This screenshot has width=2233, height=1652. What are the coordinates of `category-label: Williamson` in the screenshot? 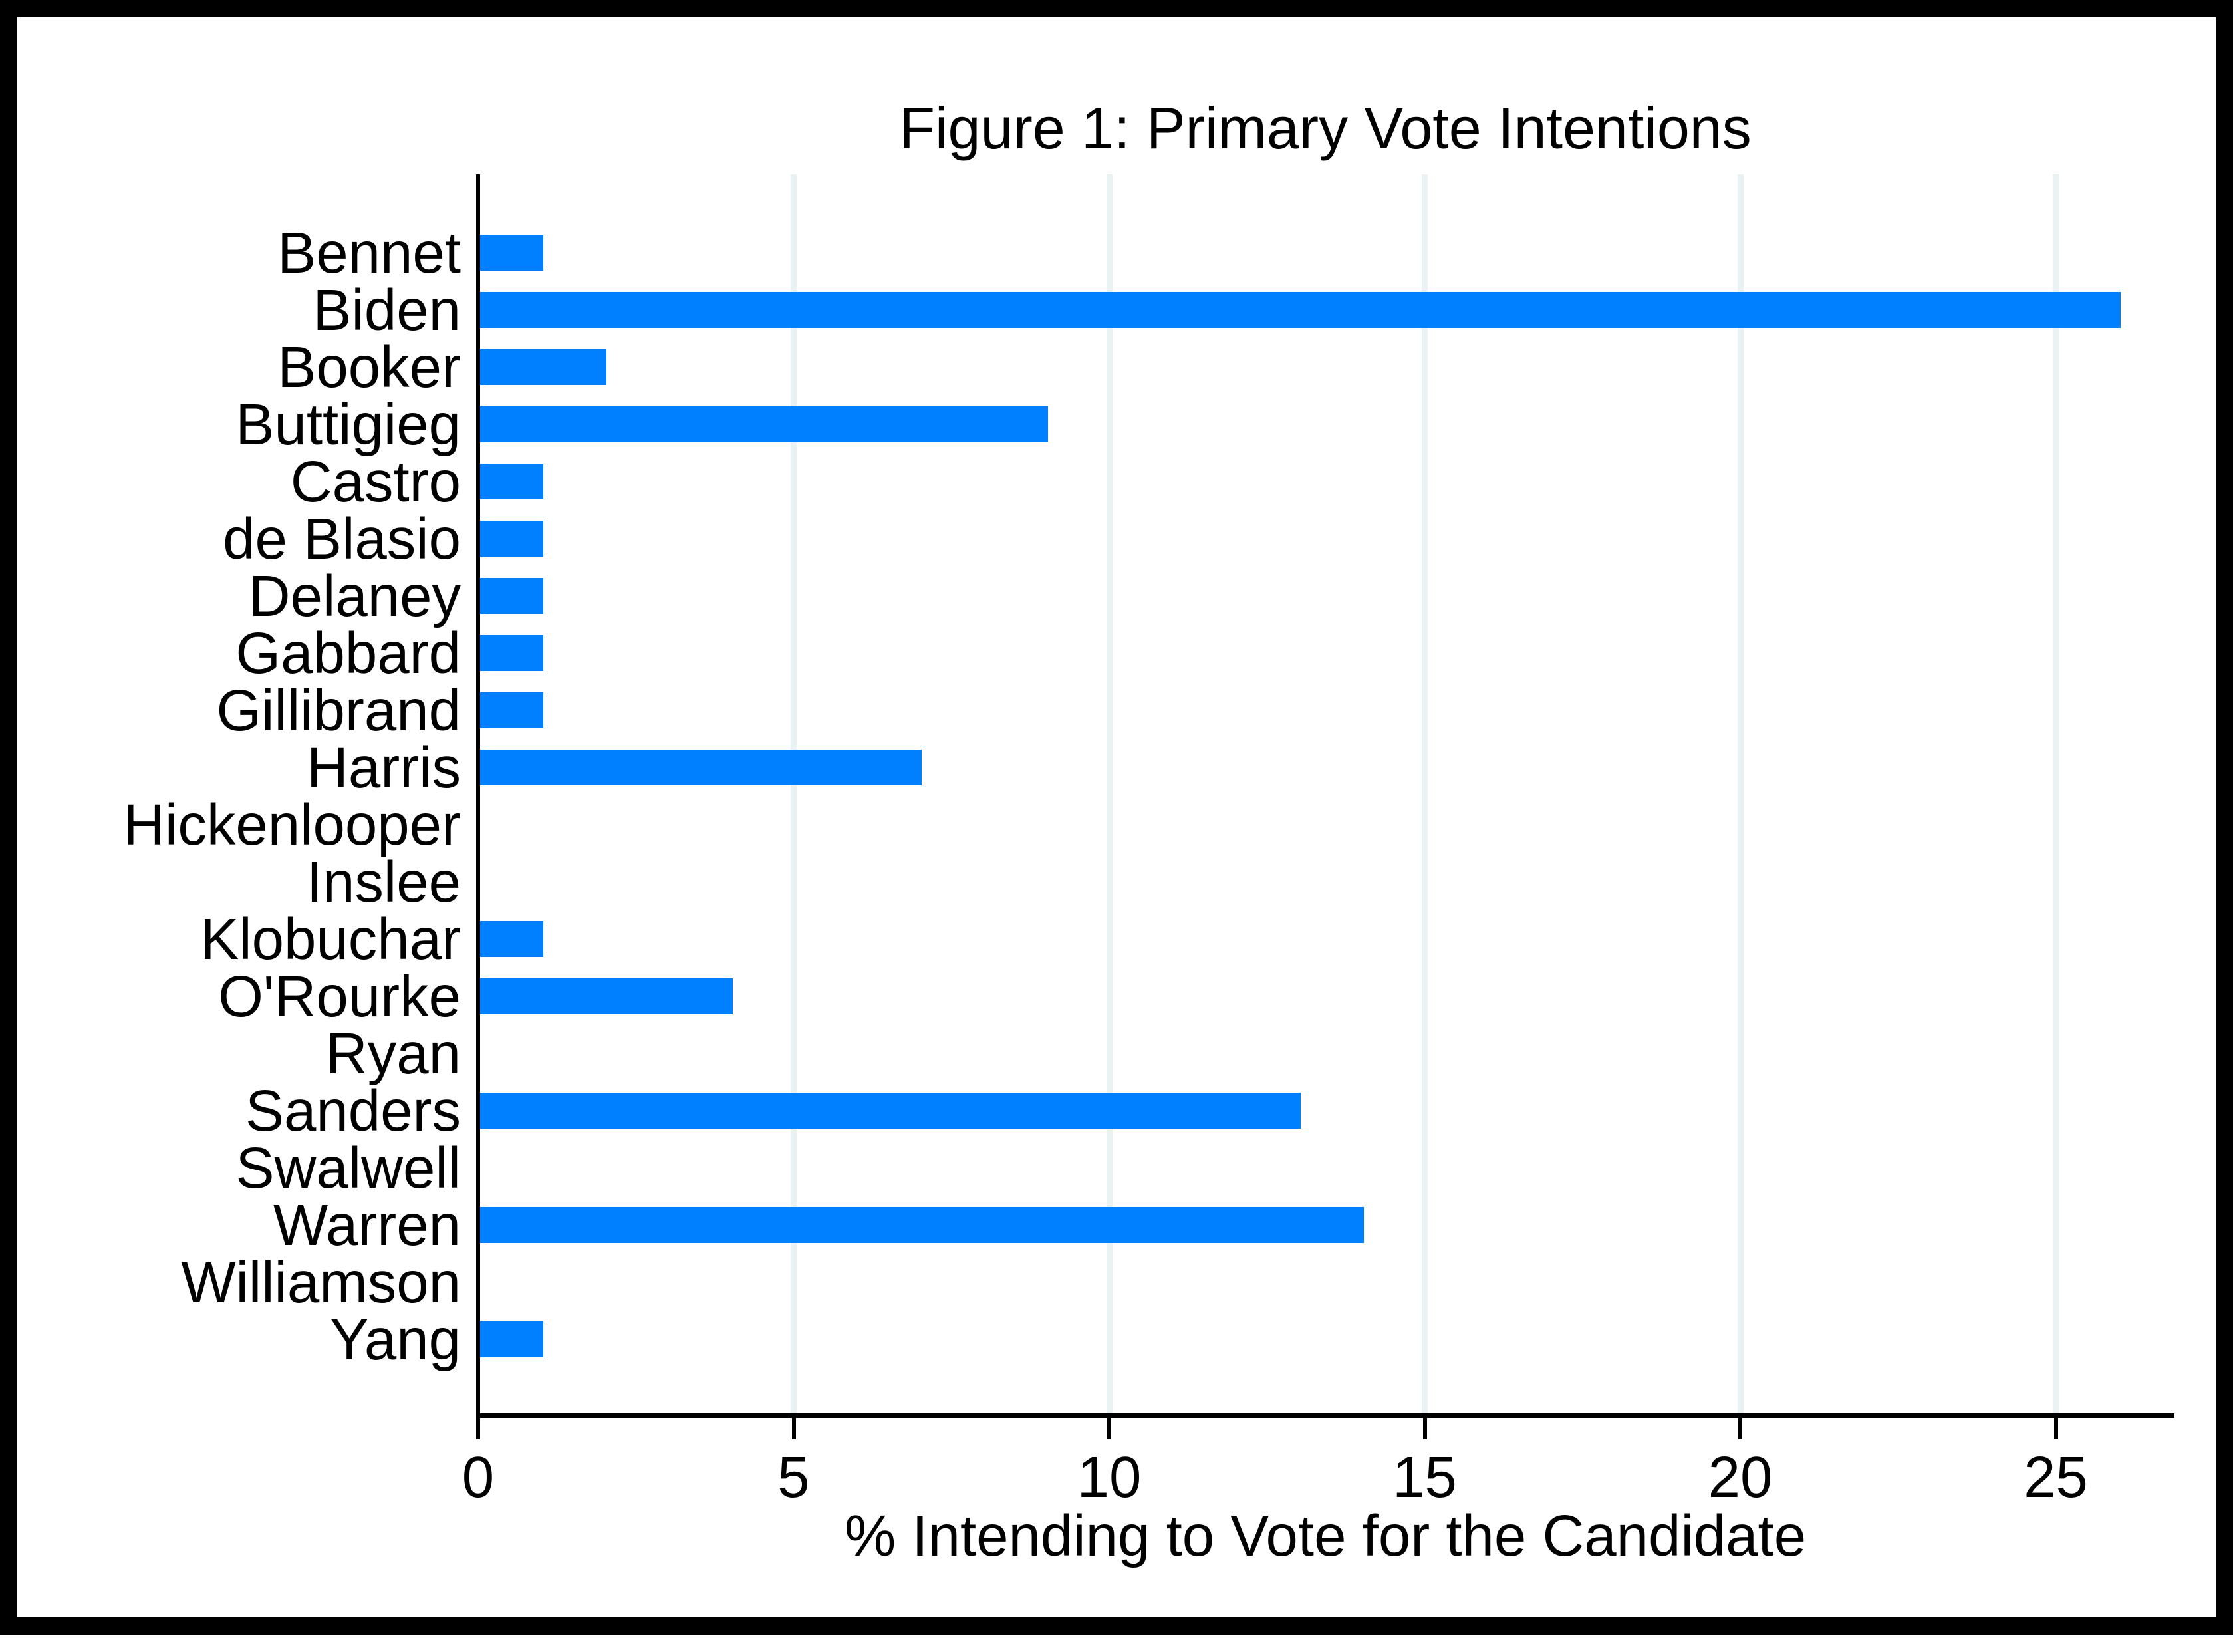 It's located at (321, 1282).